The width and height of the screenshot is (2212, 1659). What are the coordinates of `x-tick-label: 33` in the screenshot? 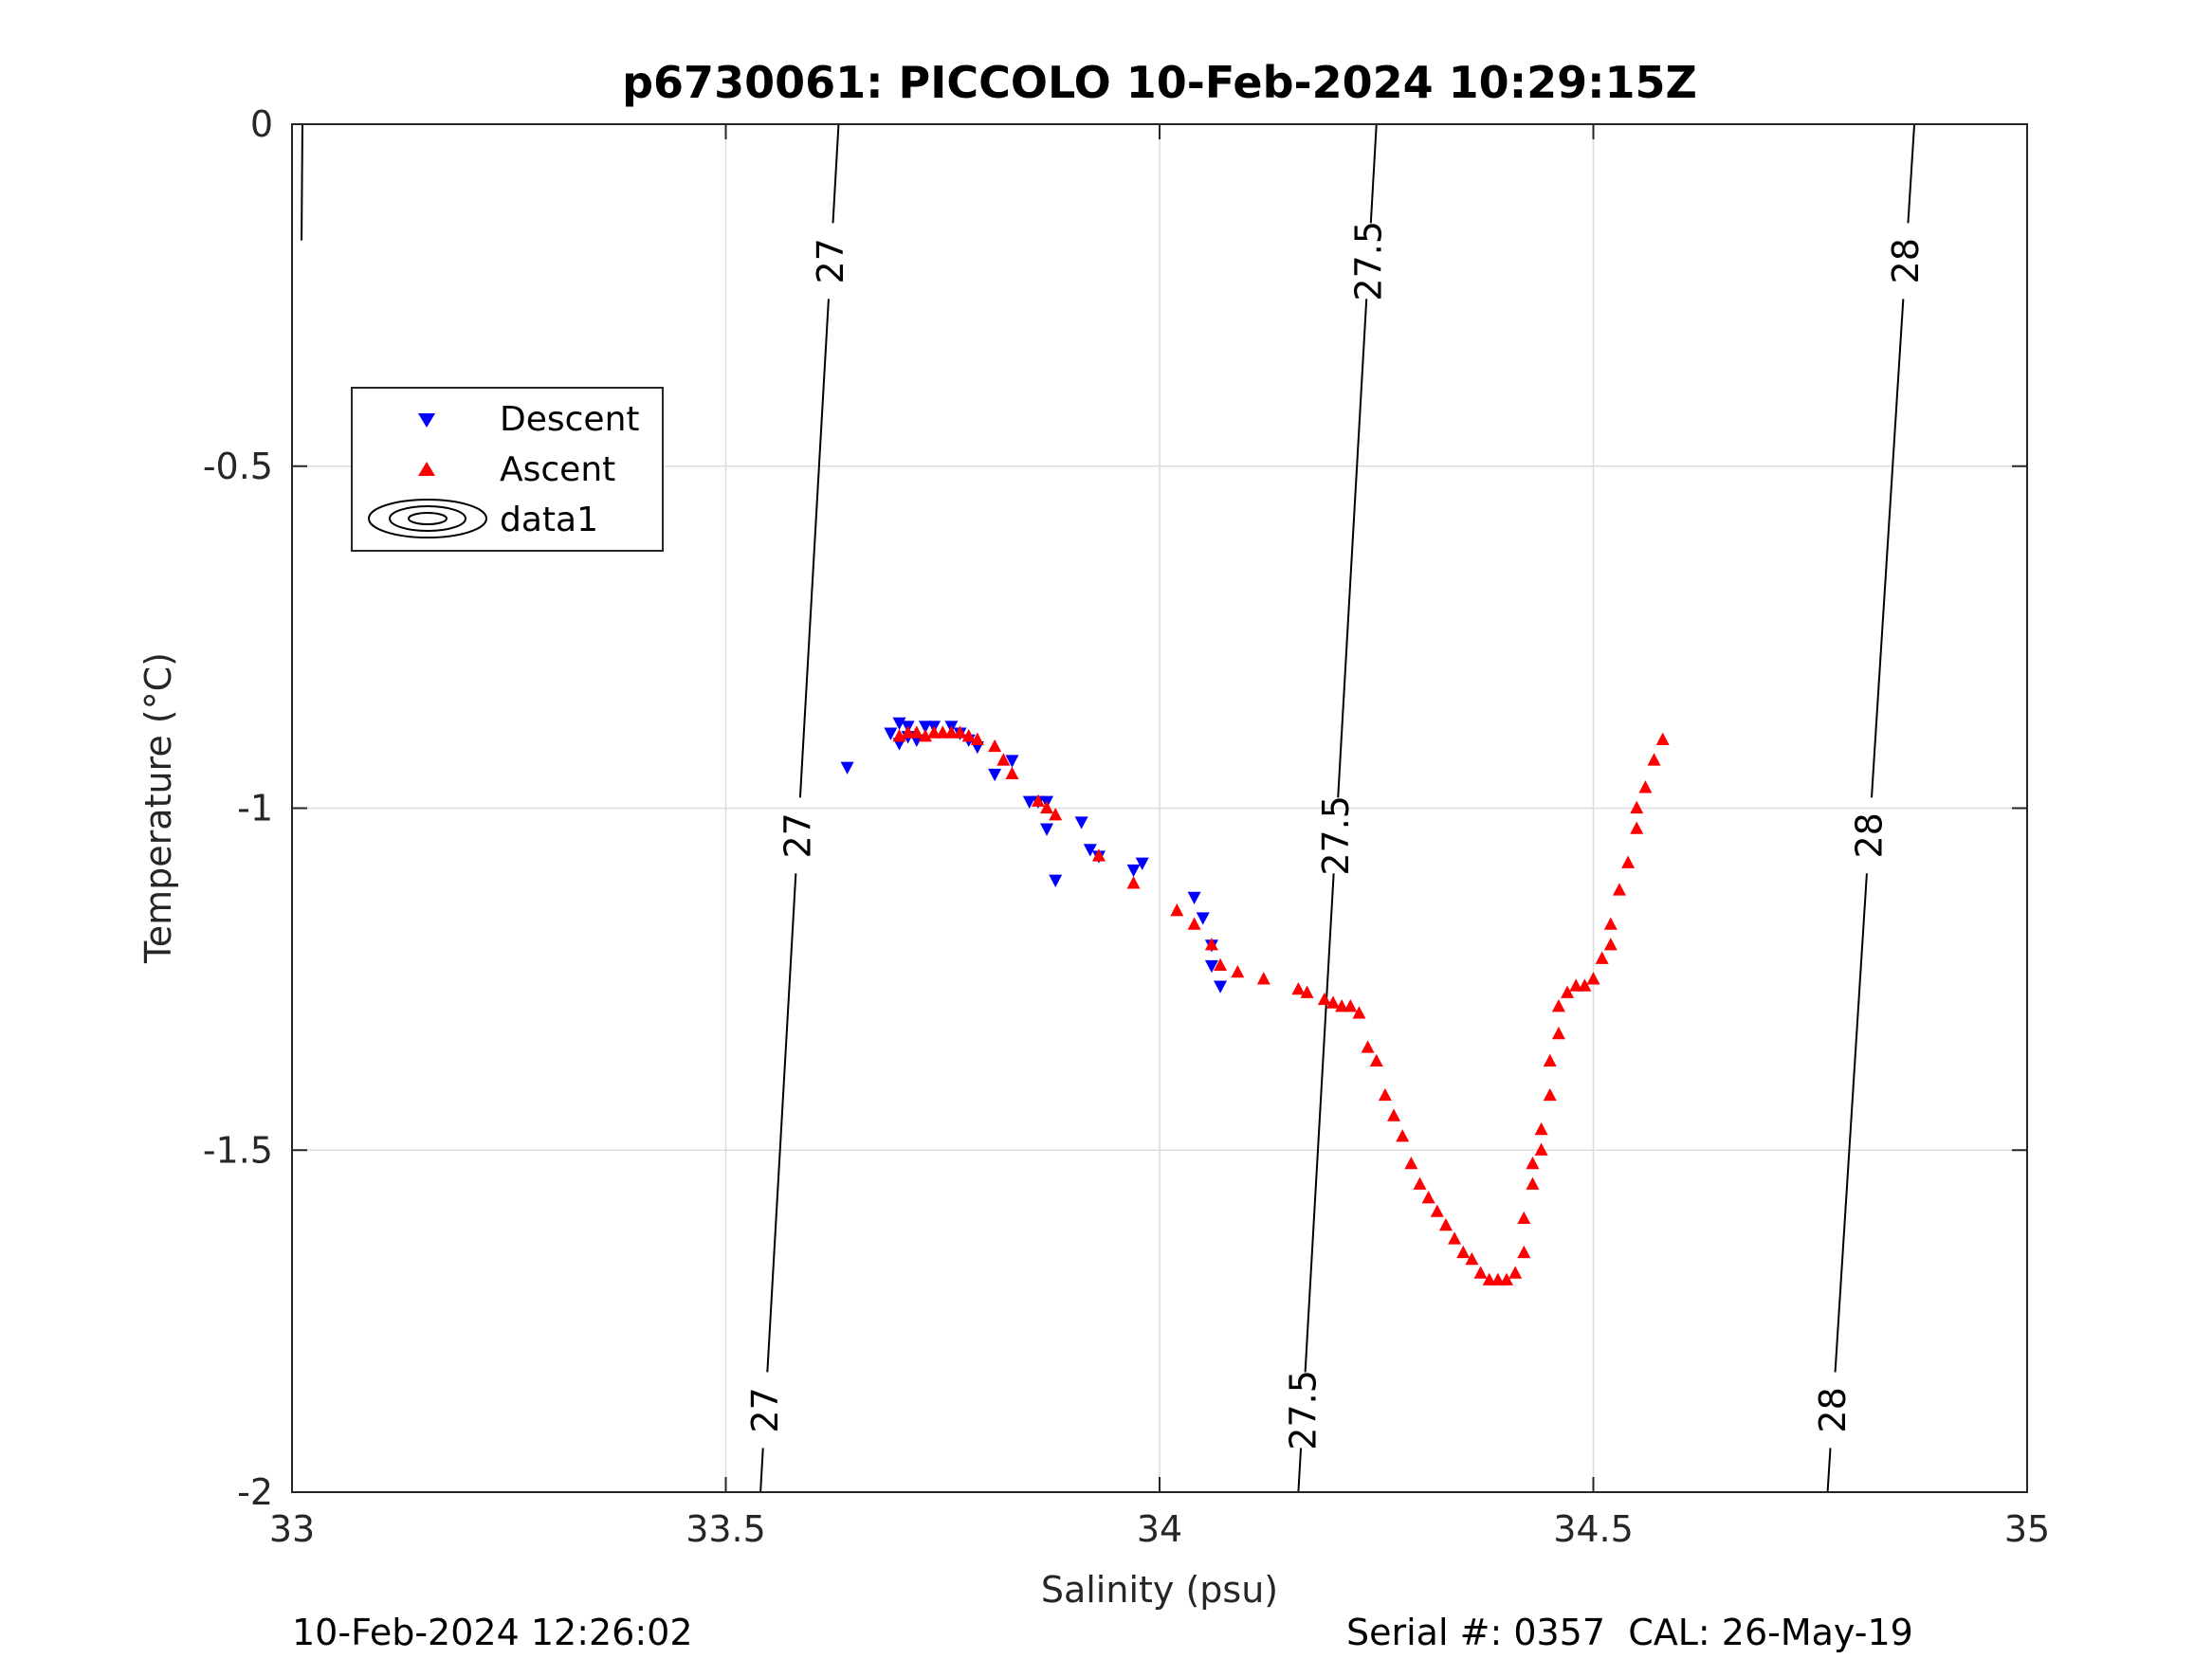 It's located at (292, 1529).